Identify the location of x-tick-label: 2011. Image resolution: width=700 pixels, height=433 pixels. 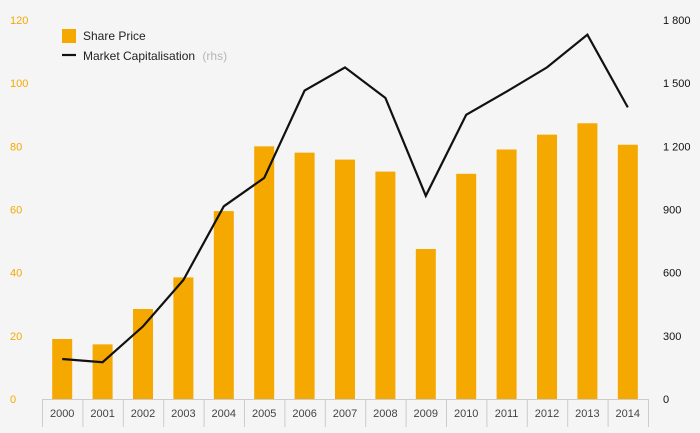
(507, 414).